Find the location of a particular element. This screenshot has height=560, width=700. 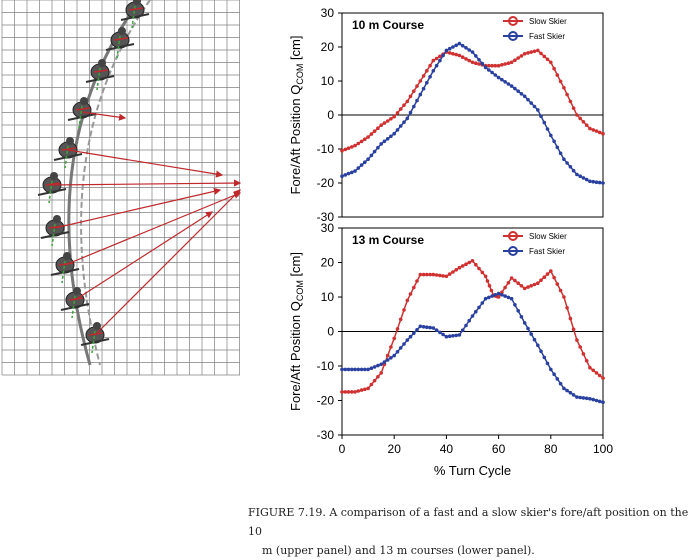

chart-title: 13 m Course is located at coordinates (388, 240).